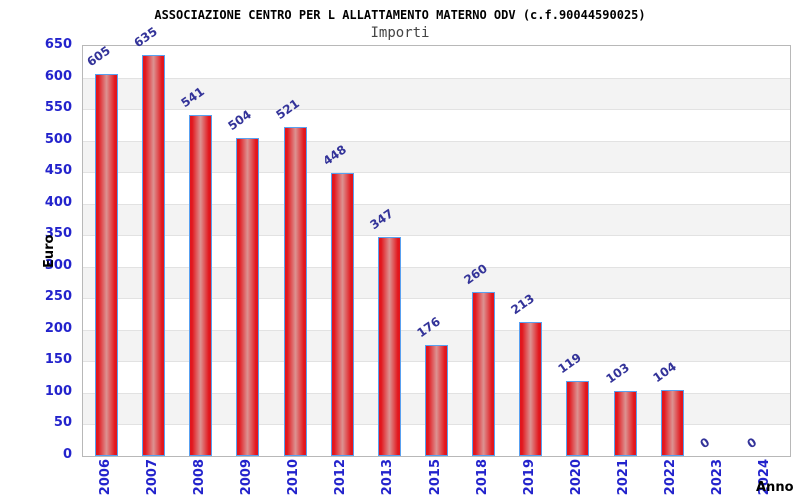  Describe the element at coordinates (388, 477) in the screenshot. I see `x-tick-label: 2013` at that location.